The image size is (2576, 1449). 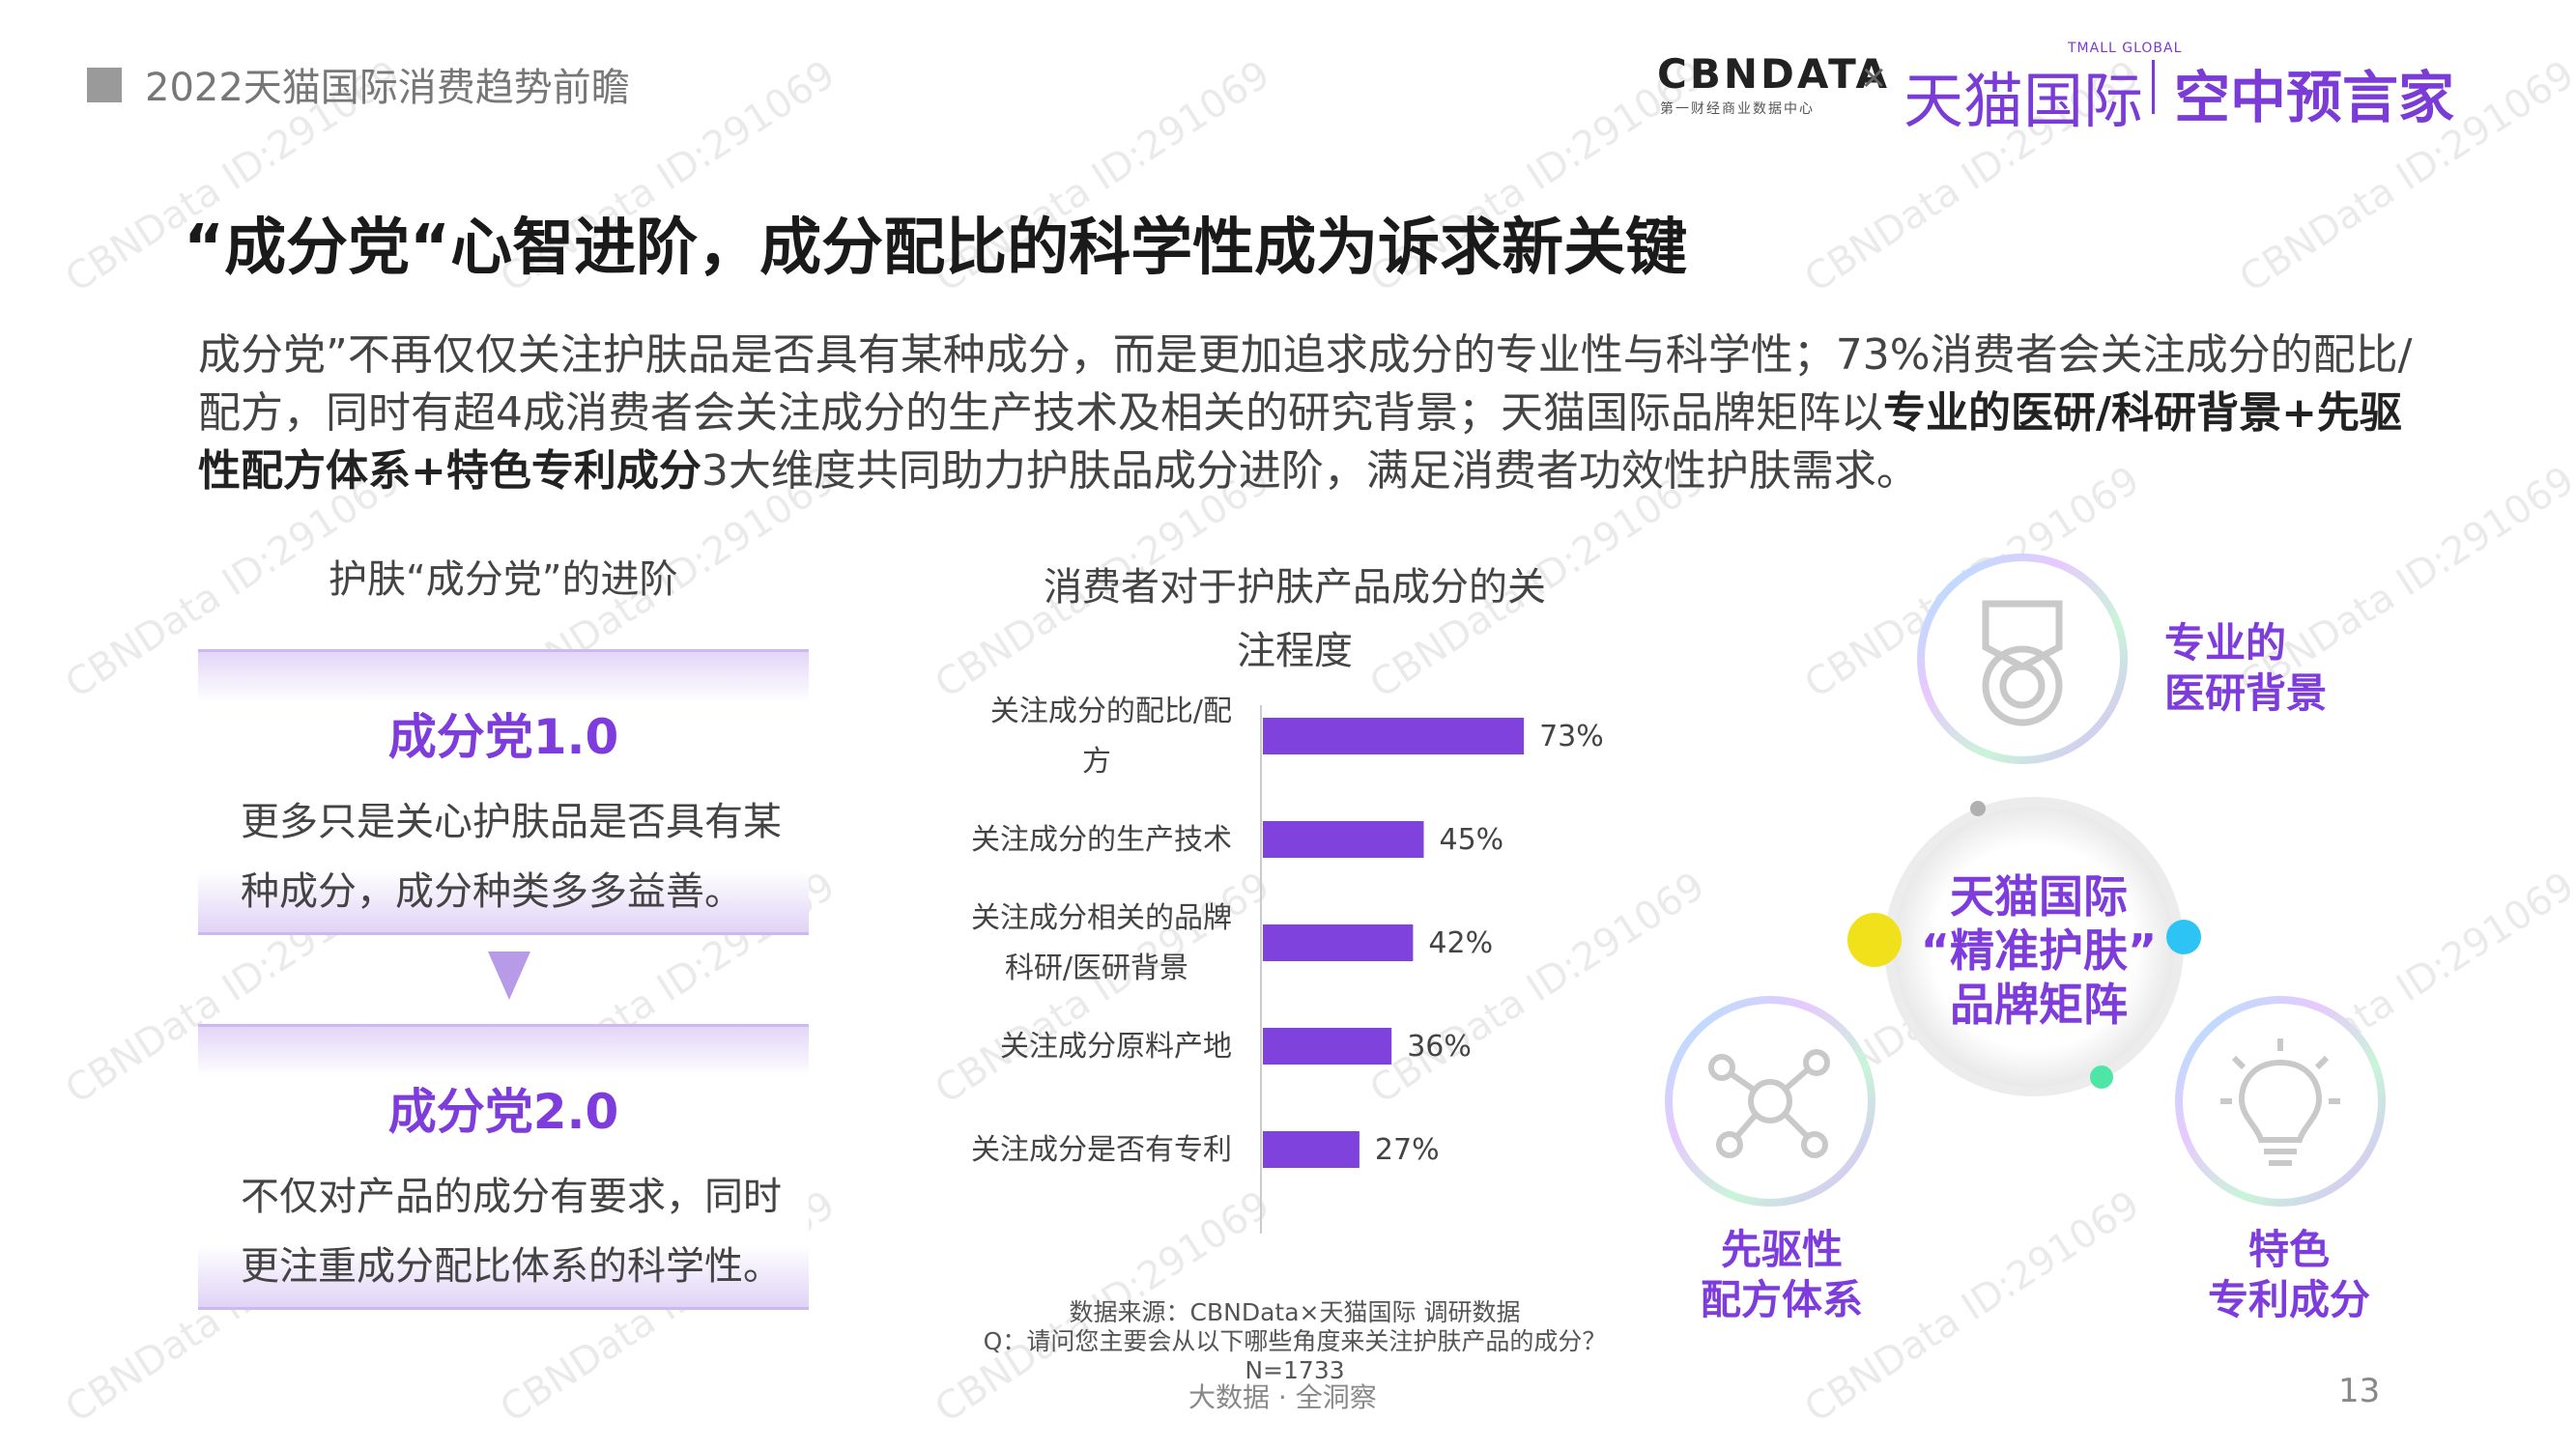 I want to click on patent-label-line-1: 特色, so click(x=2290, y=1249).